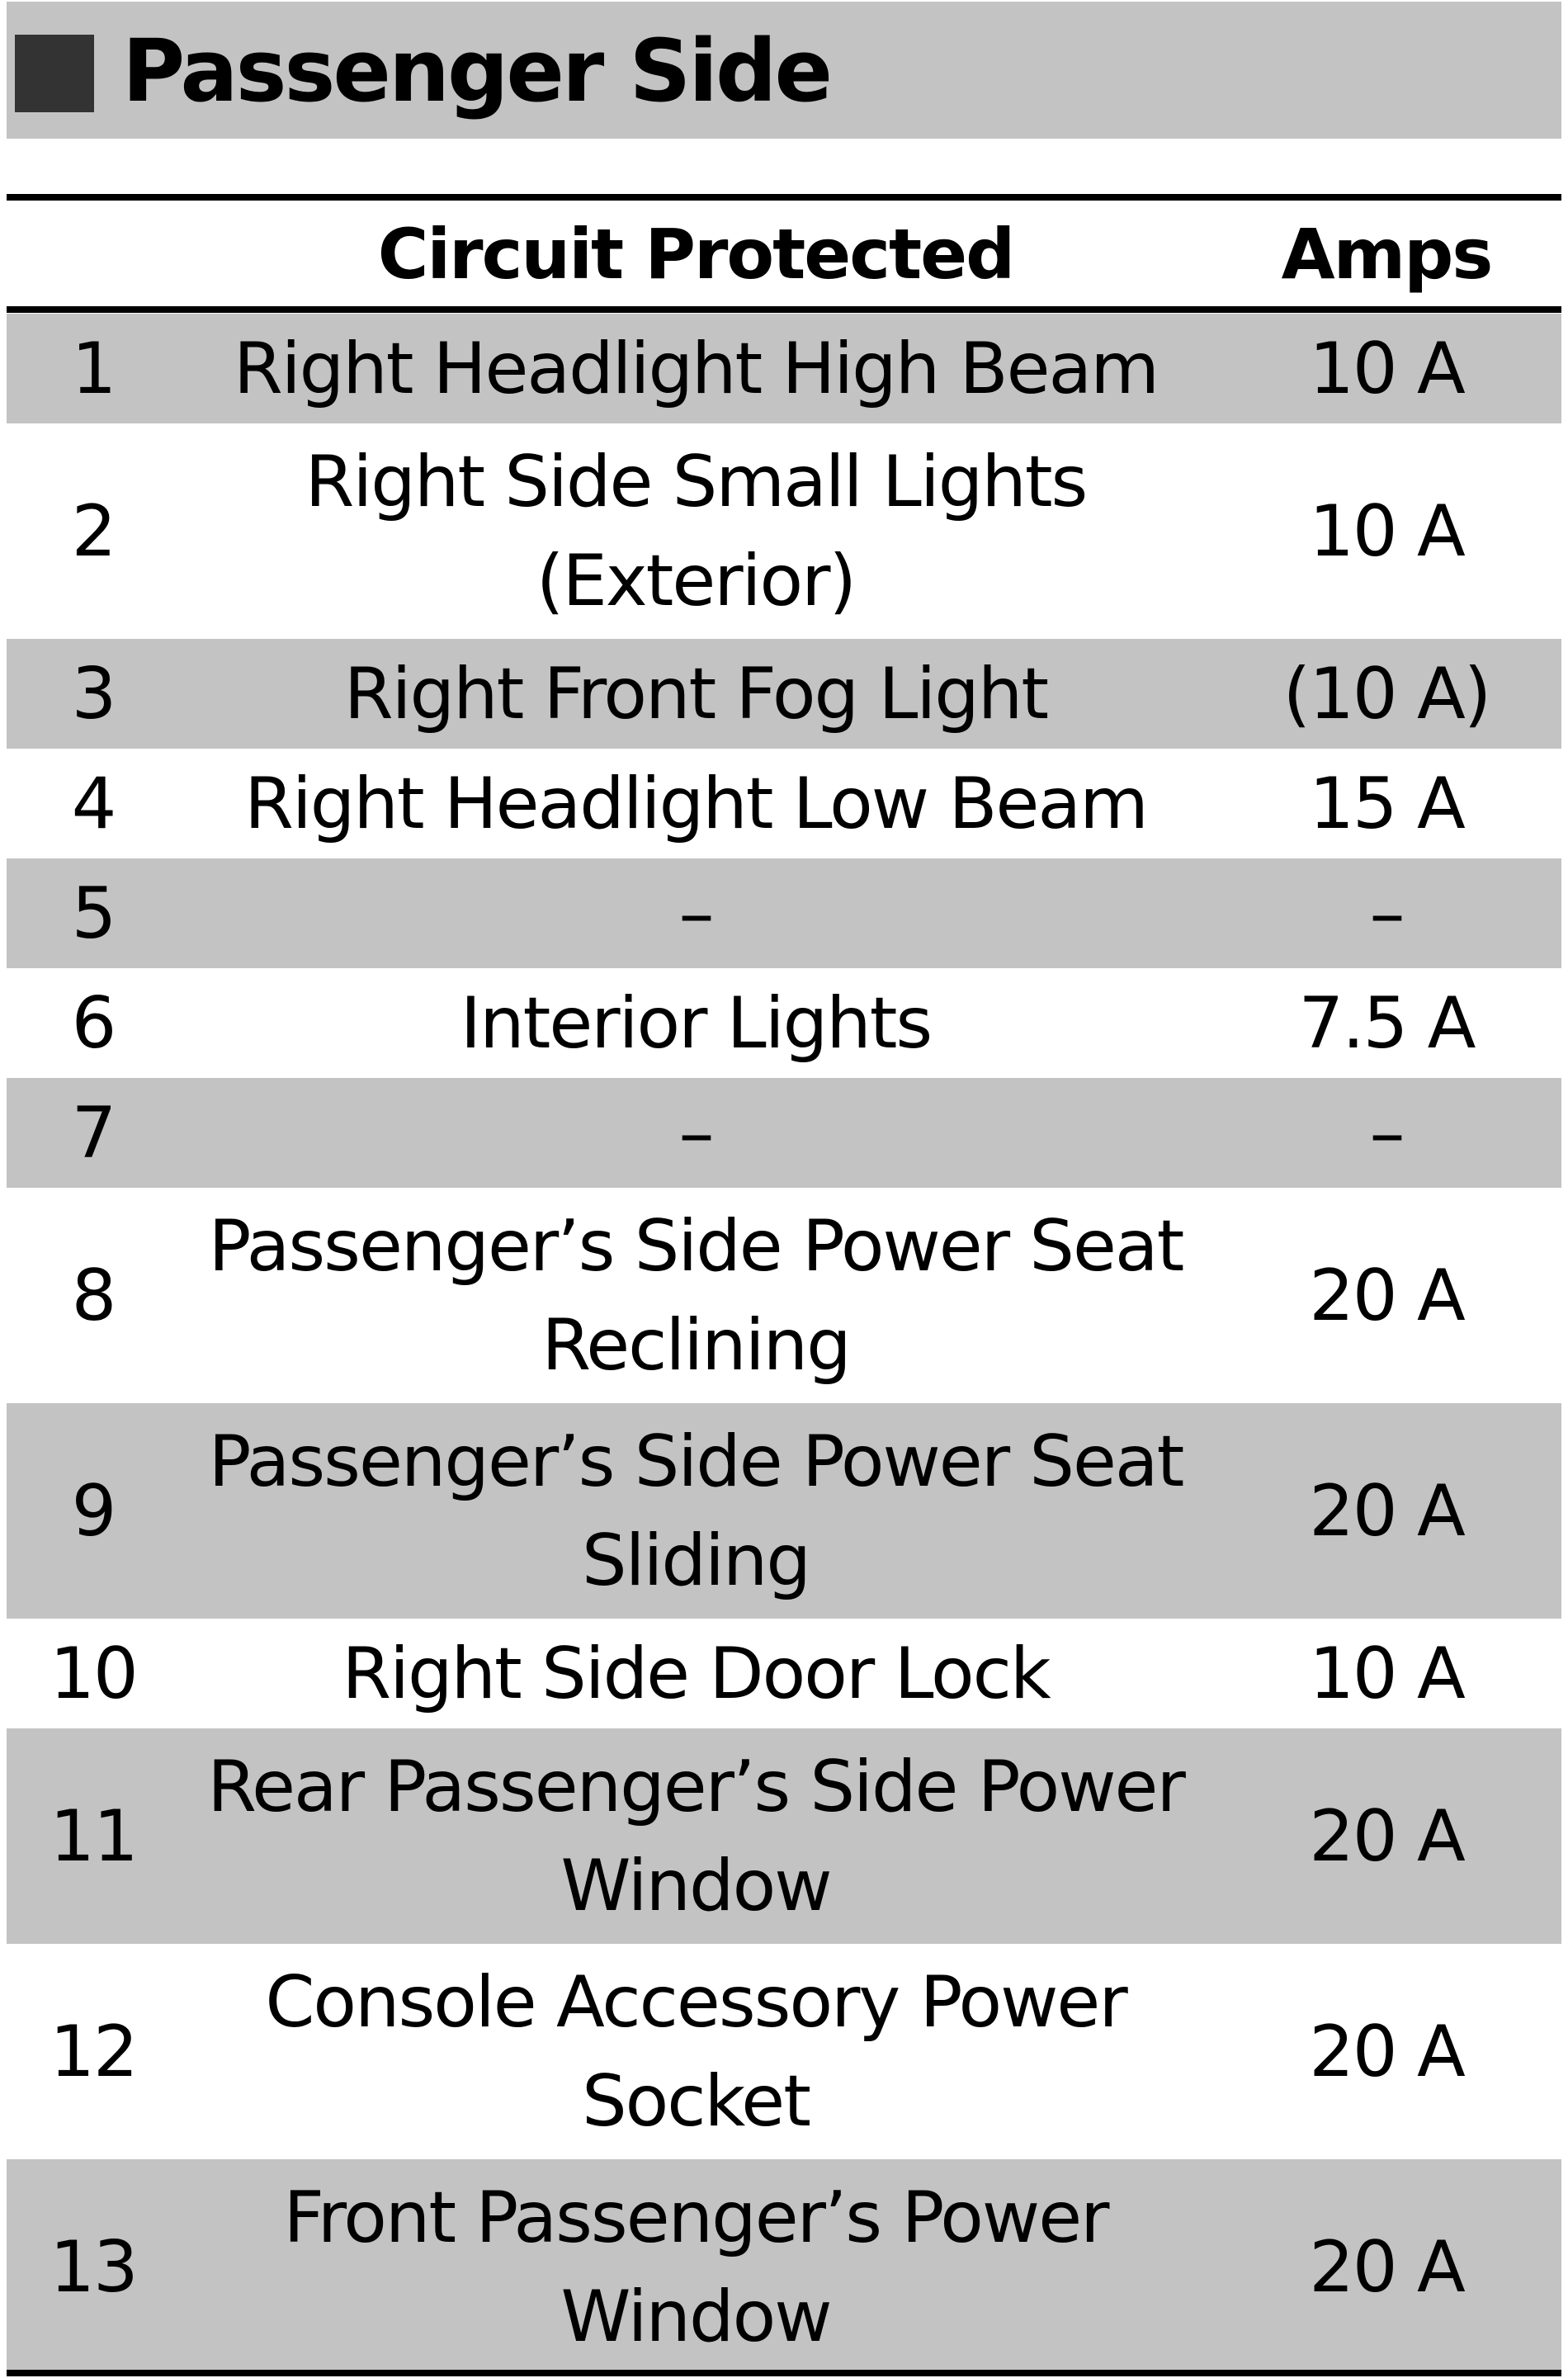 The height and width of the screenshot is (2378, 1568). Describe the element at coordinates (94, 1023) in the screenshot. I see `fuse-number: 6` at that location.